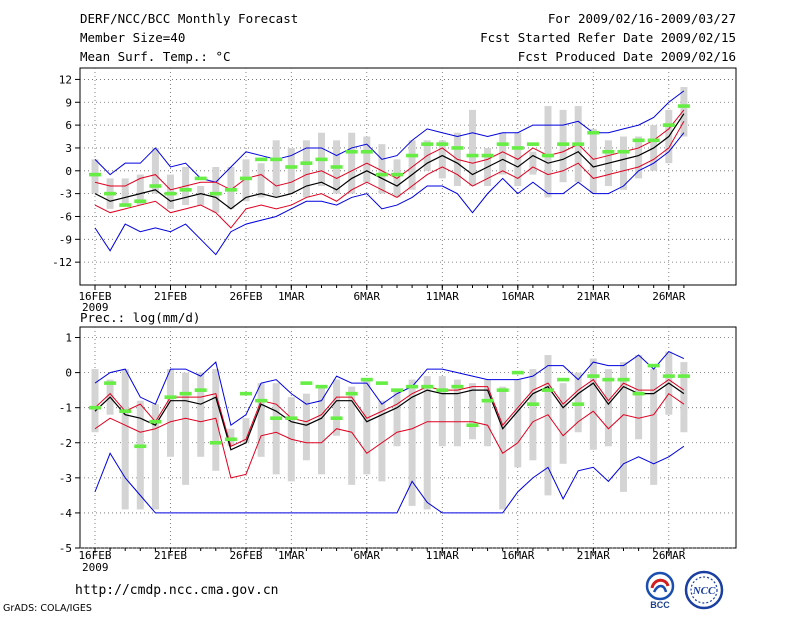 The height and width of the screenshot is (618, 800). Describe the element at coordinates (189, 18) in the screenshot. I see `chart-title: DERF/NCC/BCC Monthly Forecast` at that location.